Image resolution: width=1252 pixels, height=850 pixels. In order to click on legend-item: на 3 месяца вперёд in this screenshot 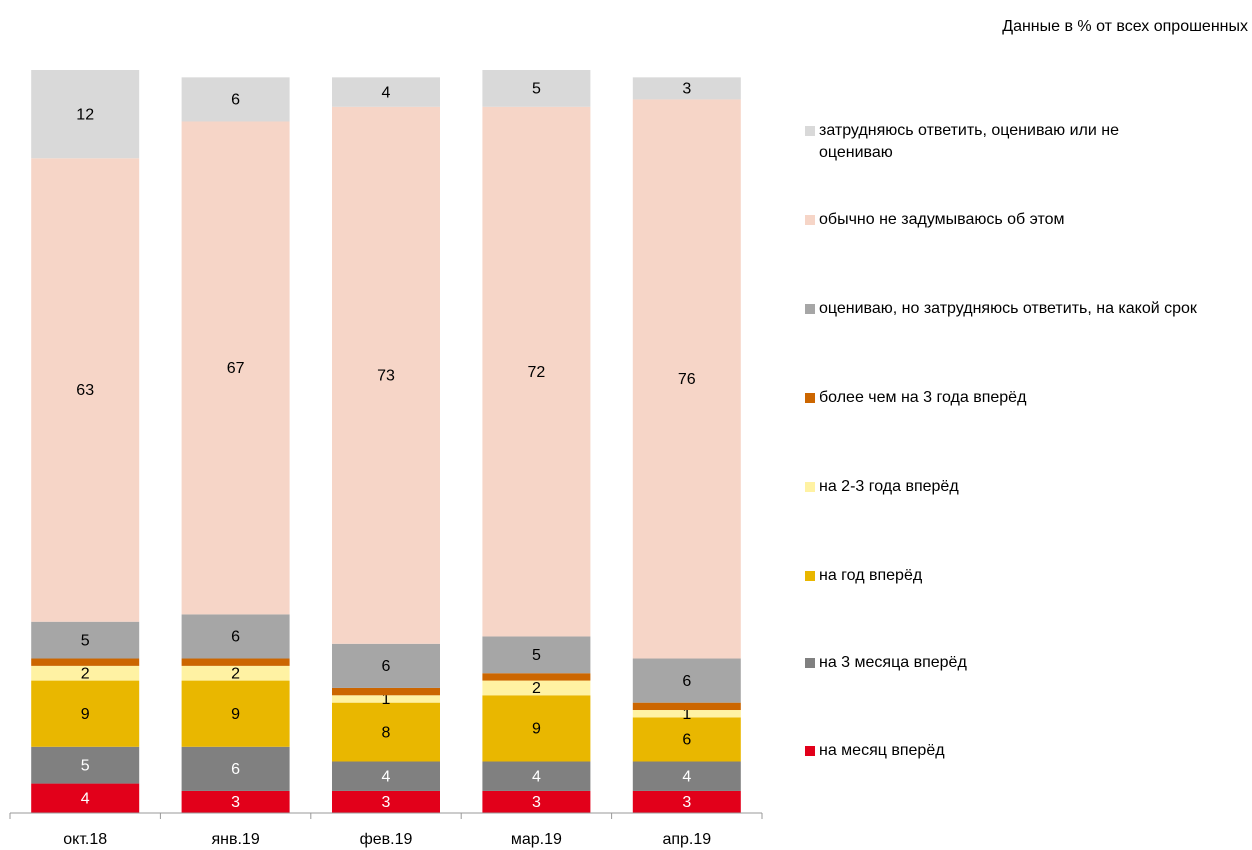, I will do `click(1012, 663)`.